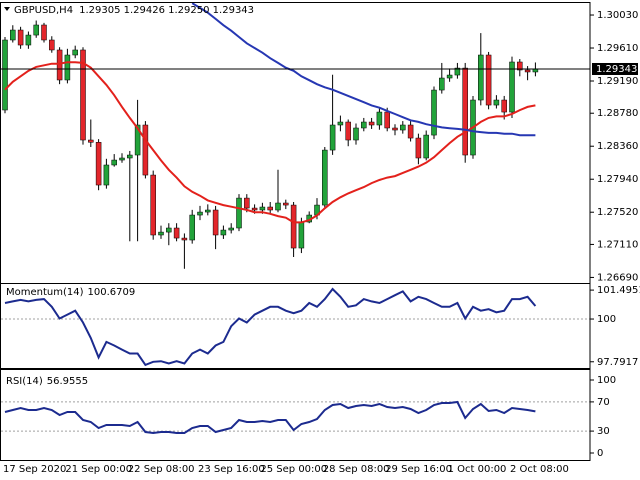 The width and height of the screenshot is (640, 480). Describe the element at coordinates (606, 380) in the screenshot. I see `y-tick-label: 100` at that location.